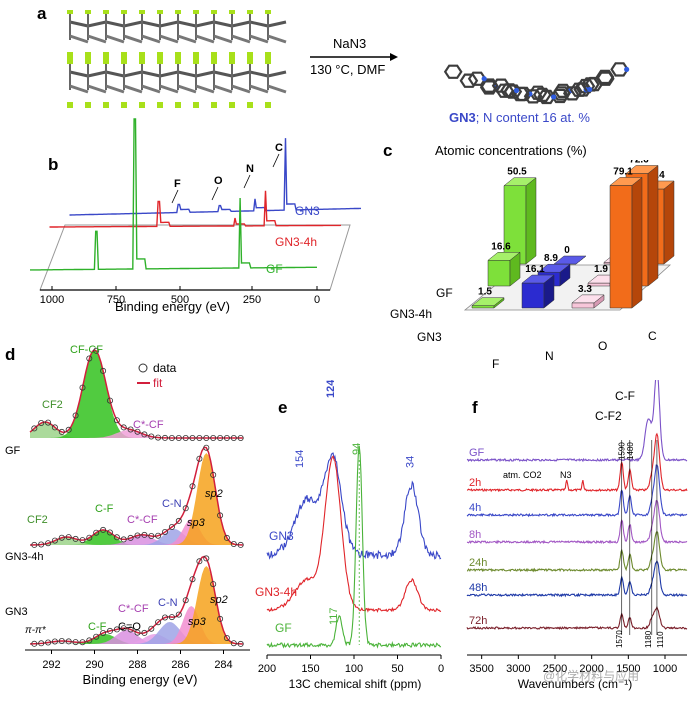 The width and height of the screenshot is (694, 704). What do you see at coordinates (172, 306) in the screenshot?
I see `panel-b-xlabel: Binding energy (eV)` at bounding box center [172, 306].